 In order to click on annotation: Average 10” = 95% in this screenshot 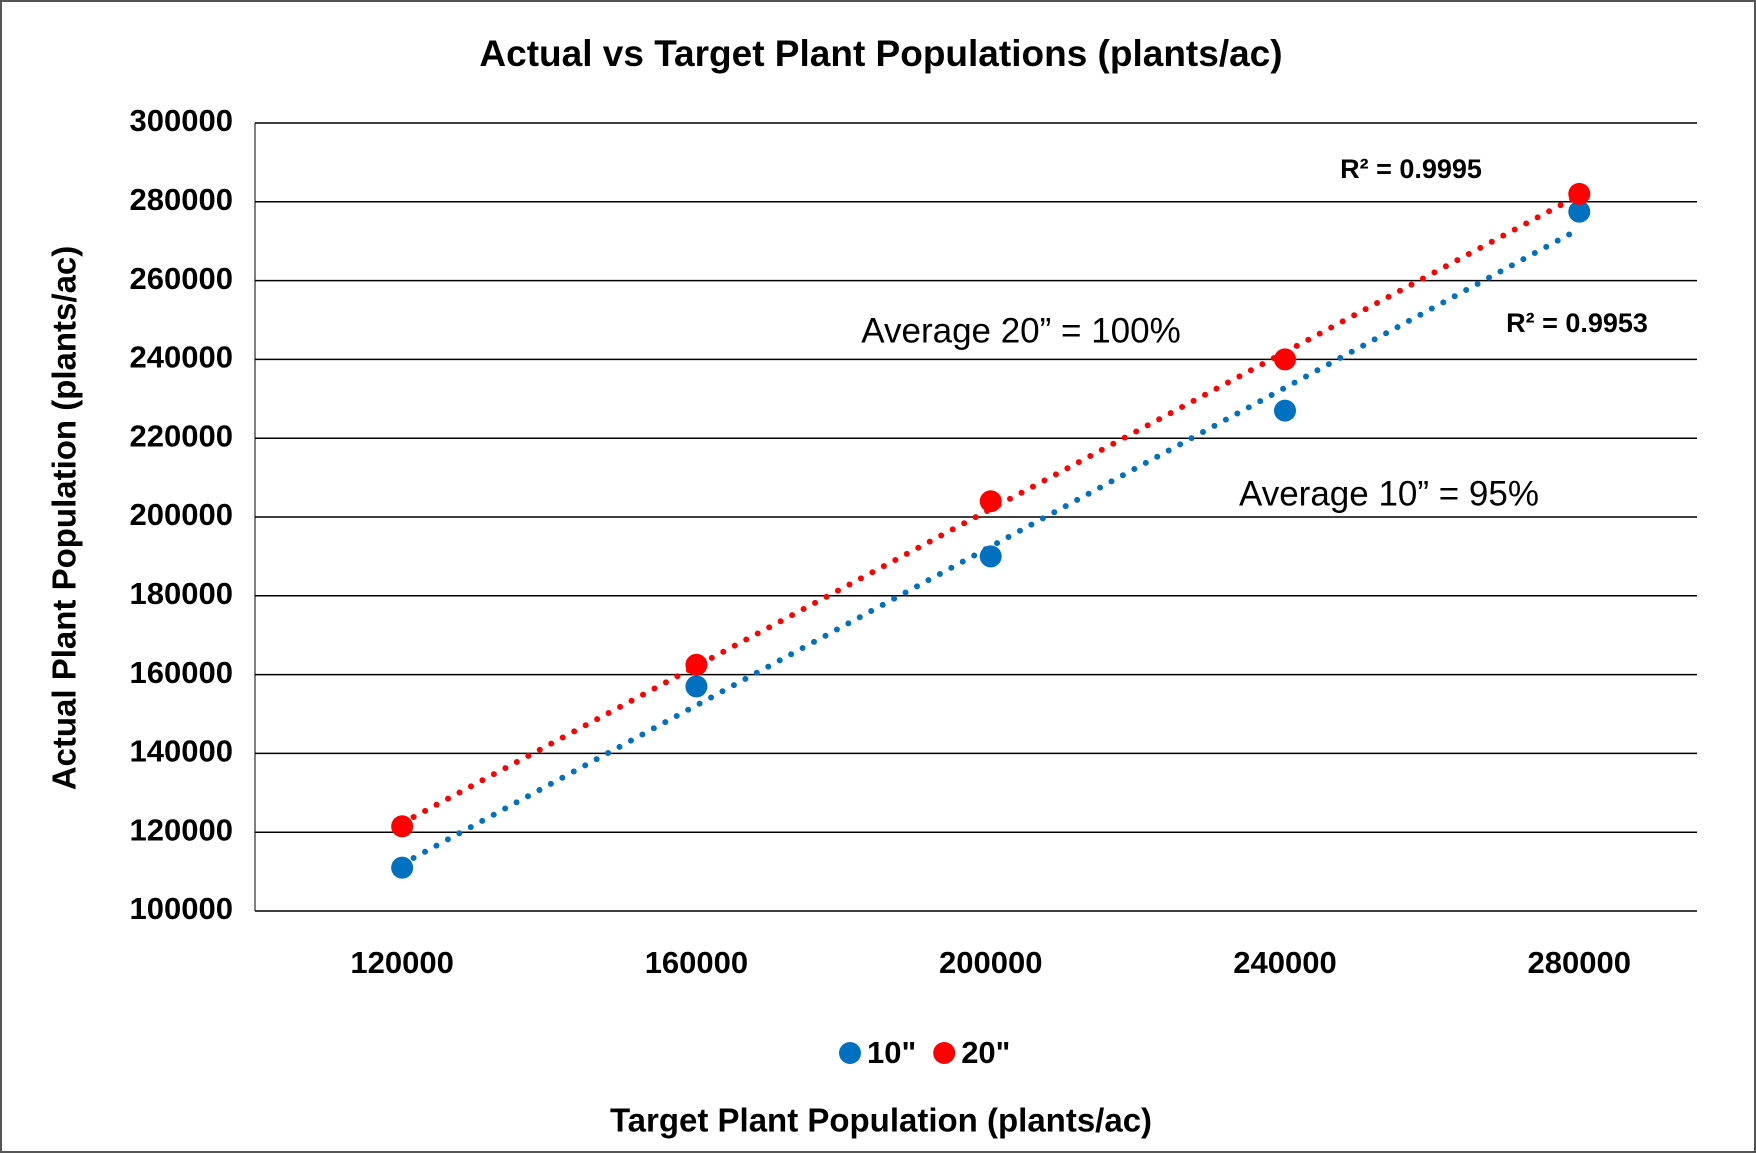, I will do `click(1389, 493)`.